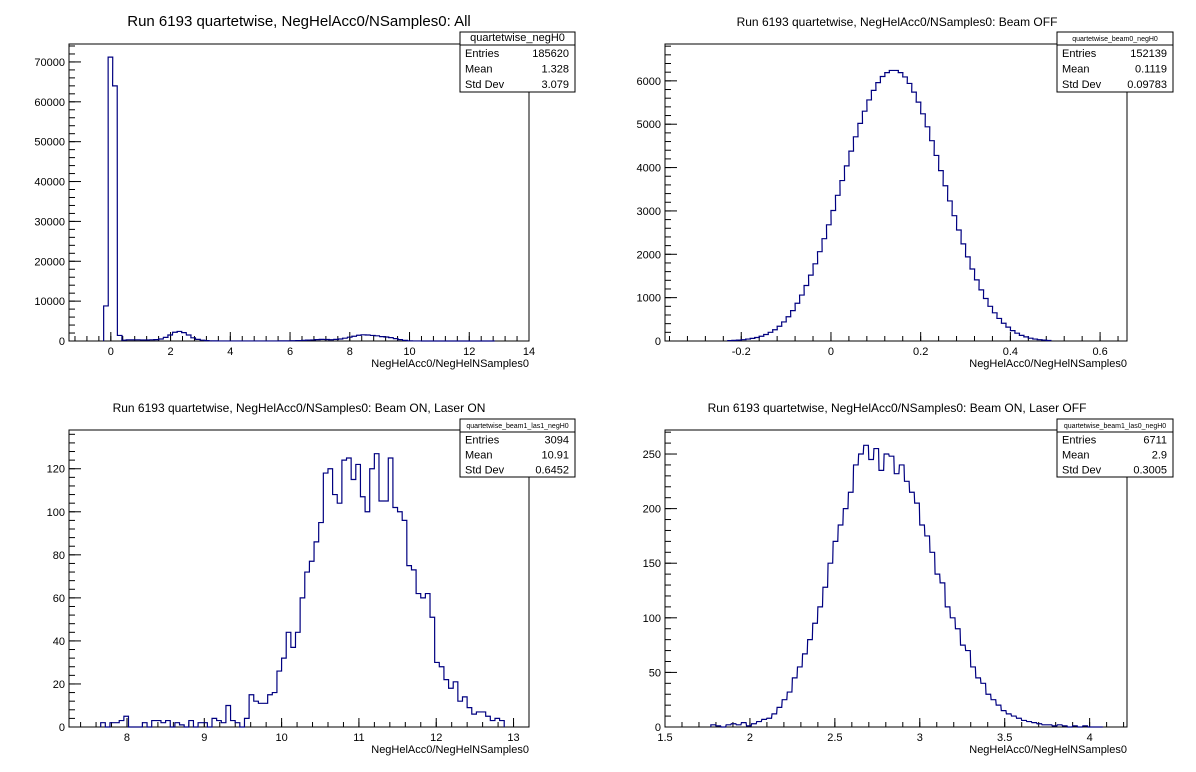  What do you see at coordinates (49, 103) in the screenshot?
I see `y-tick-label: 60000` at bounding box center [49, 103].